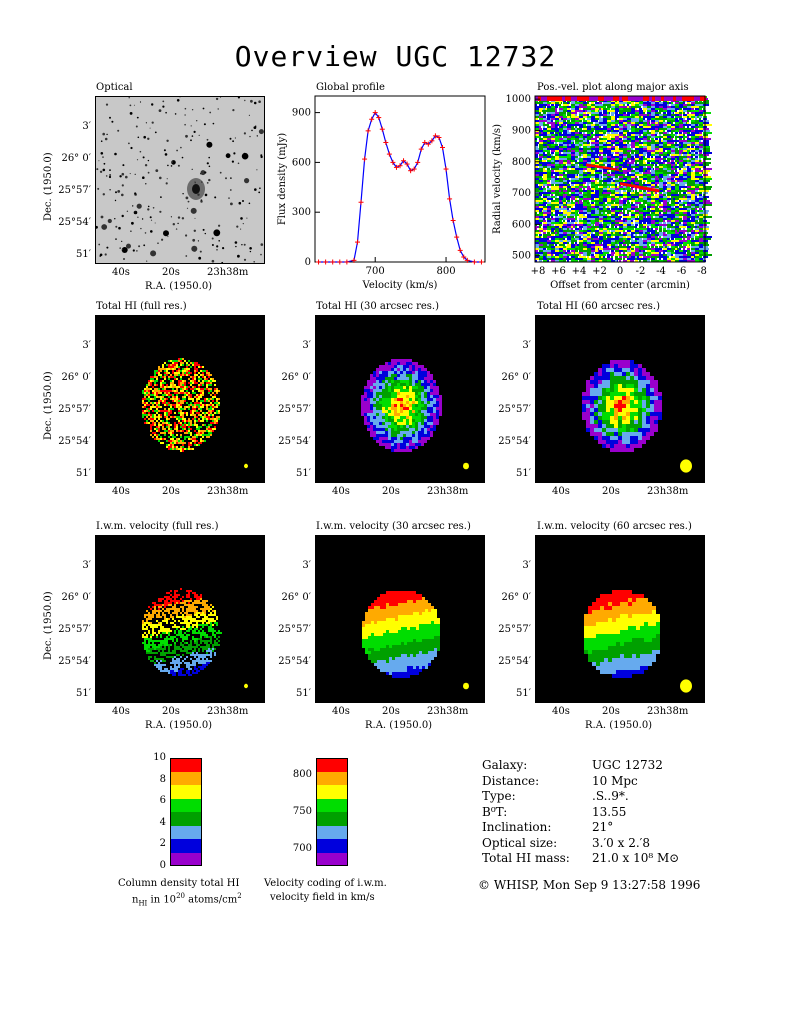  What do you see at coordinates (395, 56) in the screenshot?
I see `page-title: Overview UGC 12732` at bounding box center [395, 56].